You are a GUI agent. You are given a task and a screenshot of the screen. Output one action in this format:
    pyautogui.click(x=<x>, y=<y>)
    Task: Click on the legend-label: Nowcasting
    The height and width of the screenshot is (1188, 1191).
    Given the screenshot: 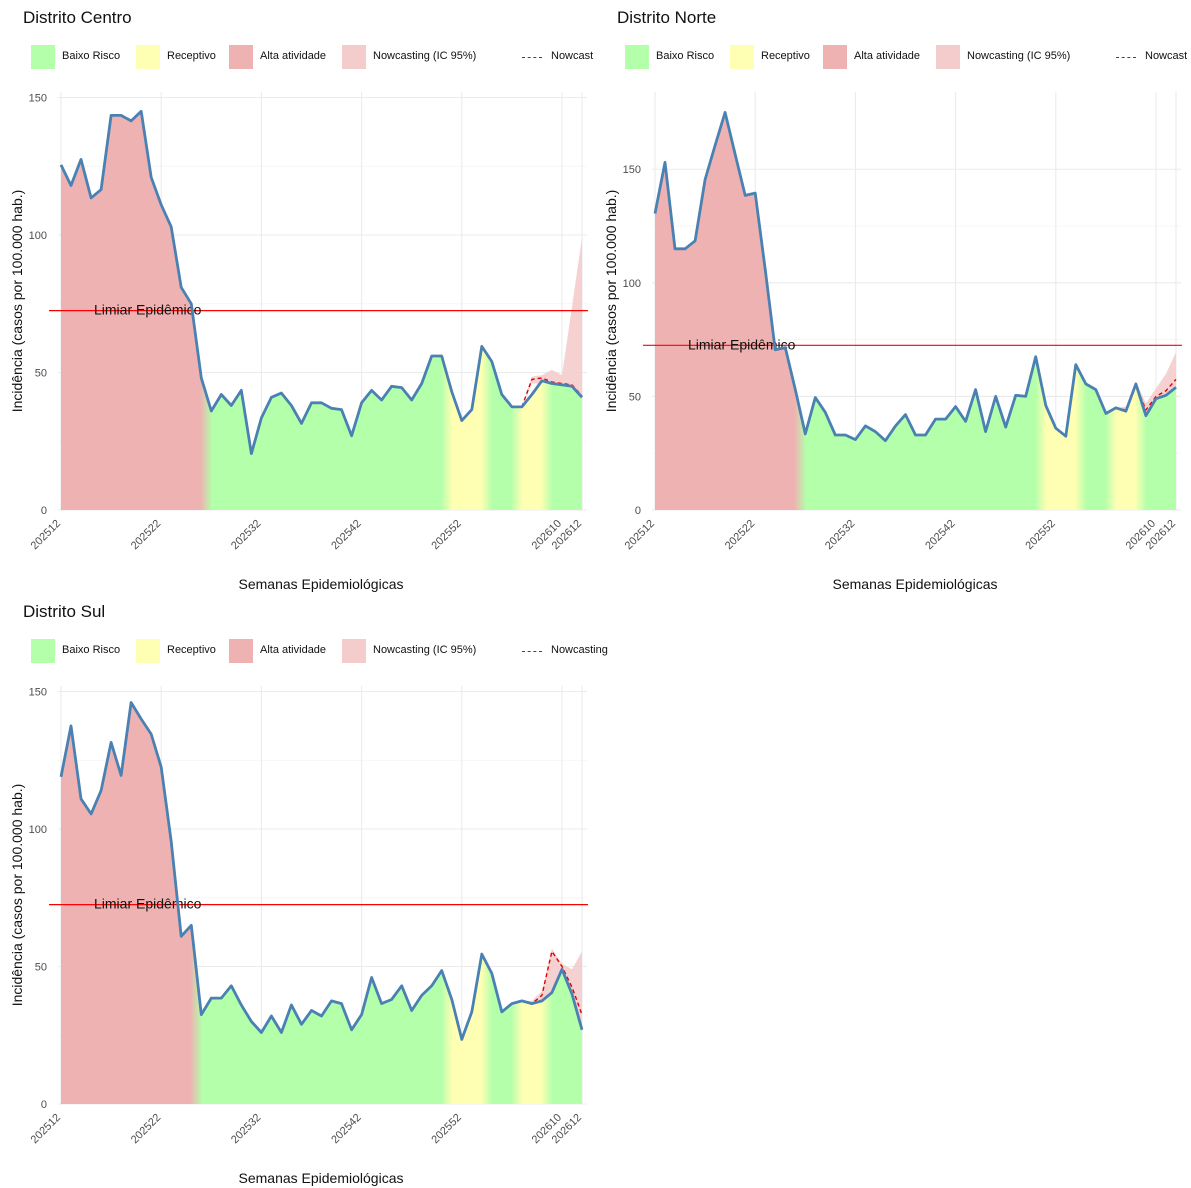 What is the action you would take?
    pyautogui.click(x=579, y=650)
    